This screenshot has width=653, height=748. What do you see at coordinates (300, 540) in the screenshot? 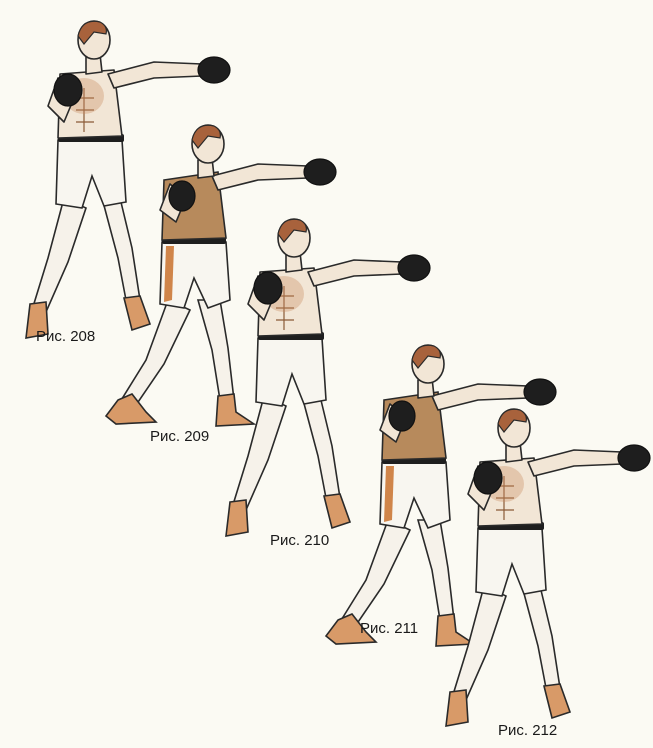
I see `caption-210: Рис. 210` at bounding box center [300, 540].